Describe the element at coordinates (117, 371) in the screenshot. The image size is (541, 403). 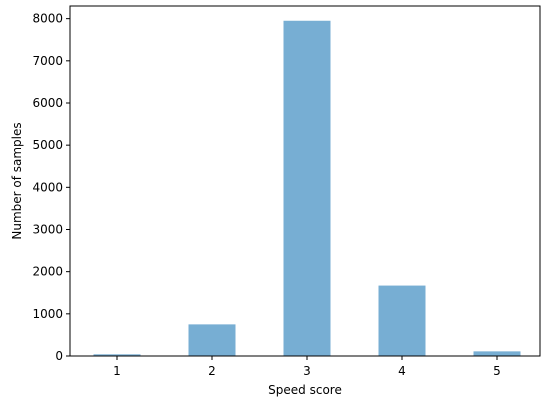
I see `x-tick-label: 1` at that location.